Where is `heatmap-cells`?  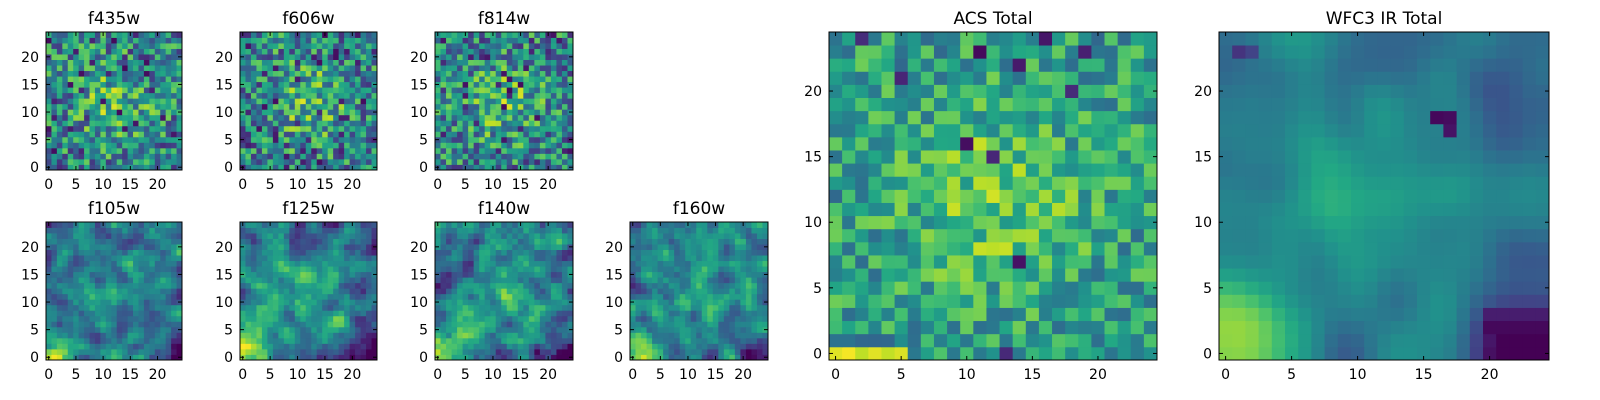 heatmap-cells is located at coordinates (309, 101).